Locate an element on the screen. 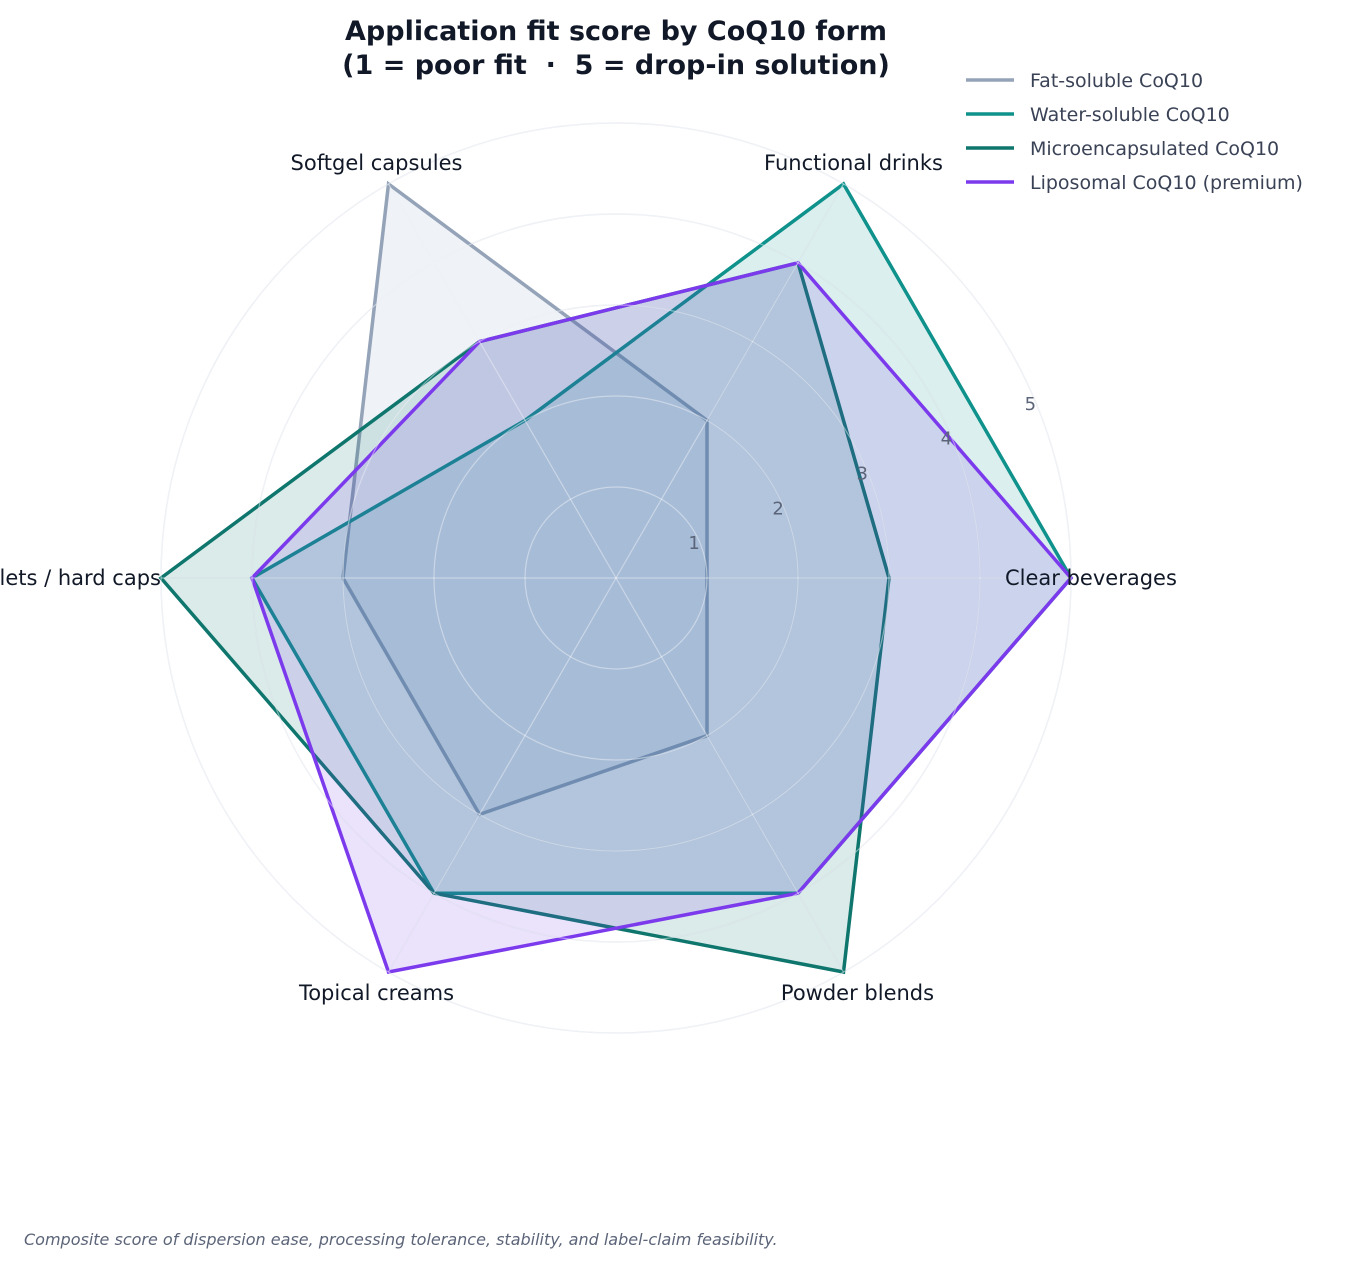  axis-label-4: Topical creams is located at coordinates (376, 993).